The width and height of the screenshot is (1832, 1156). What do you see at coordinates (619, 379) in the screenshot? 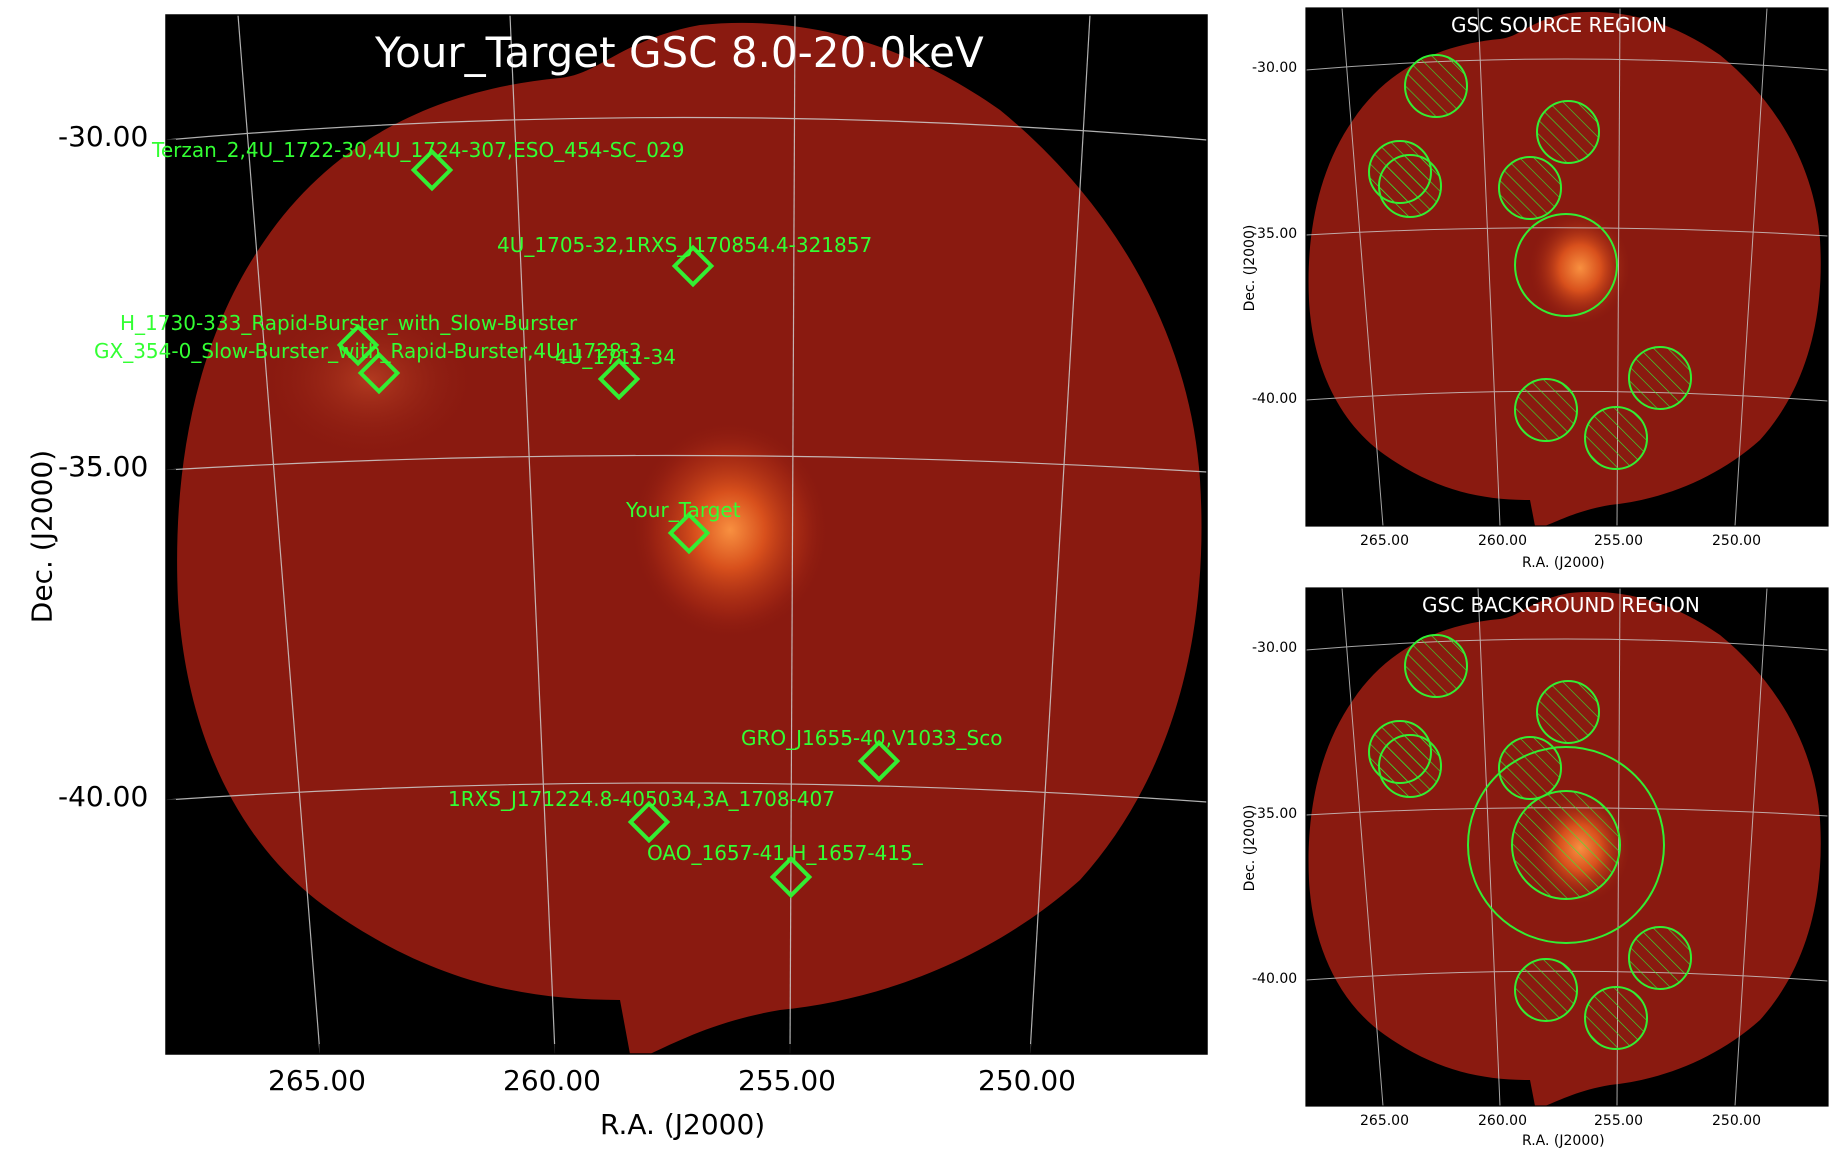
I see `marker-4u1711` at bounding box center [619, 379].